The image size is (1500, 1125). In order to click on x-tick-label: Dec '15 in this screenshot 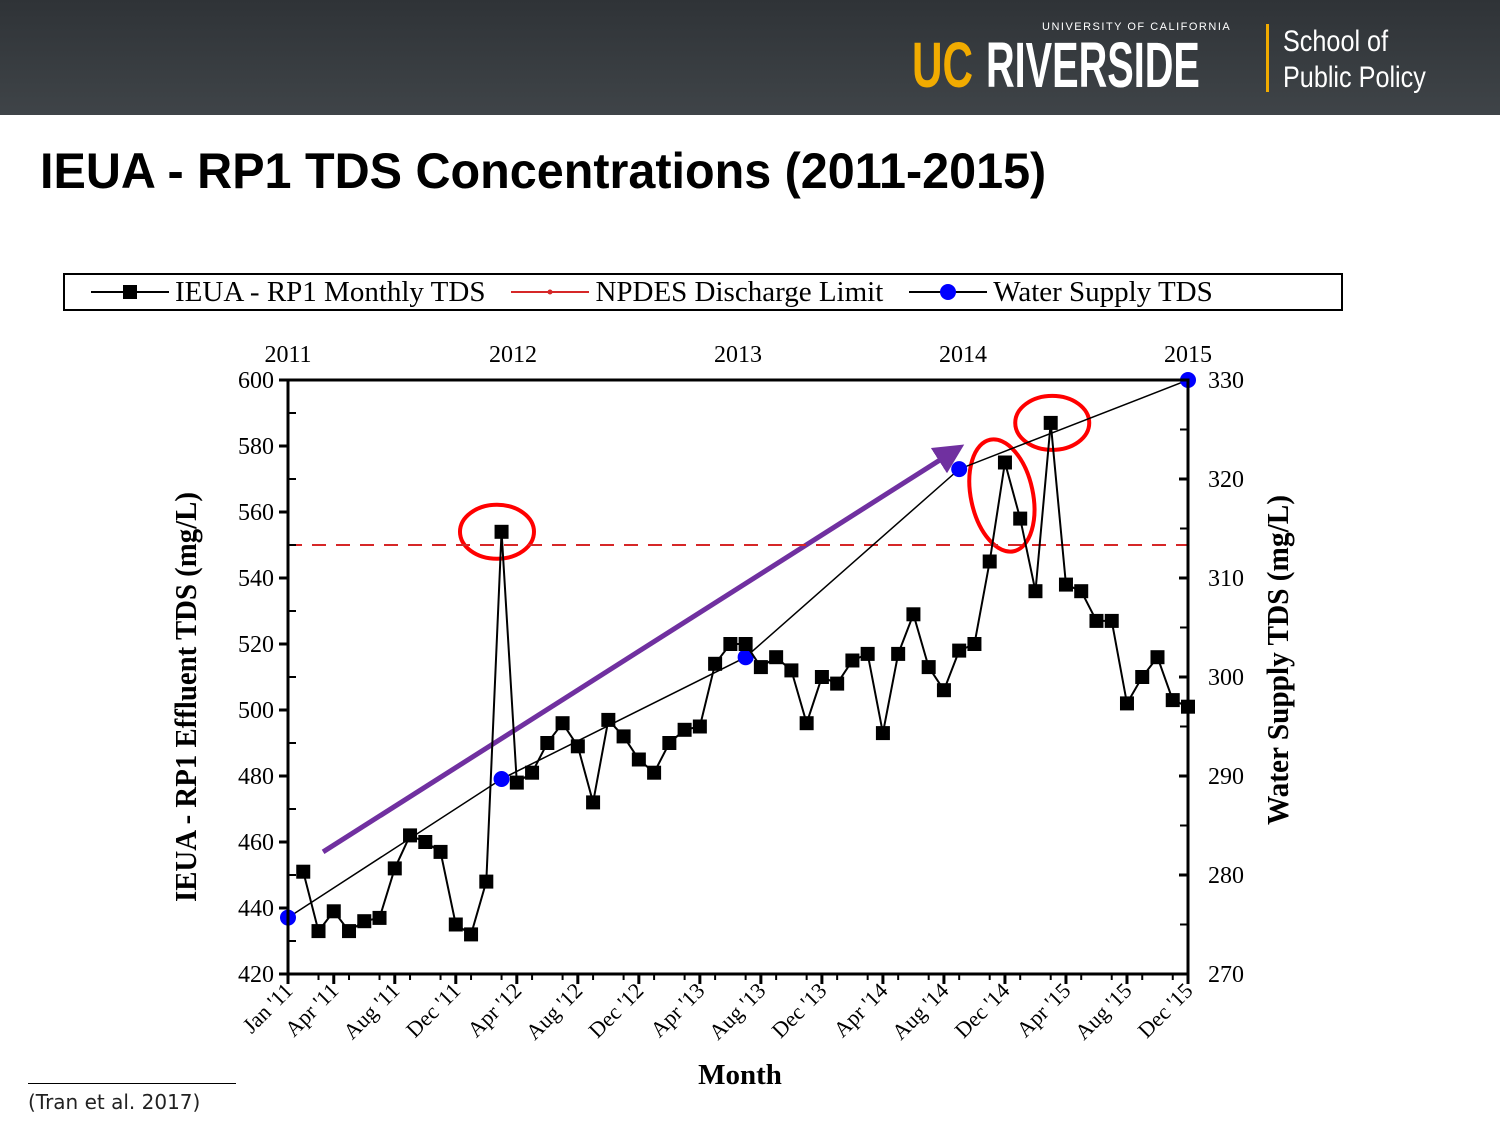, I will do `click(1165, 1010)`.